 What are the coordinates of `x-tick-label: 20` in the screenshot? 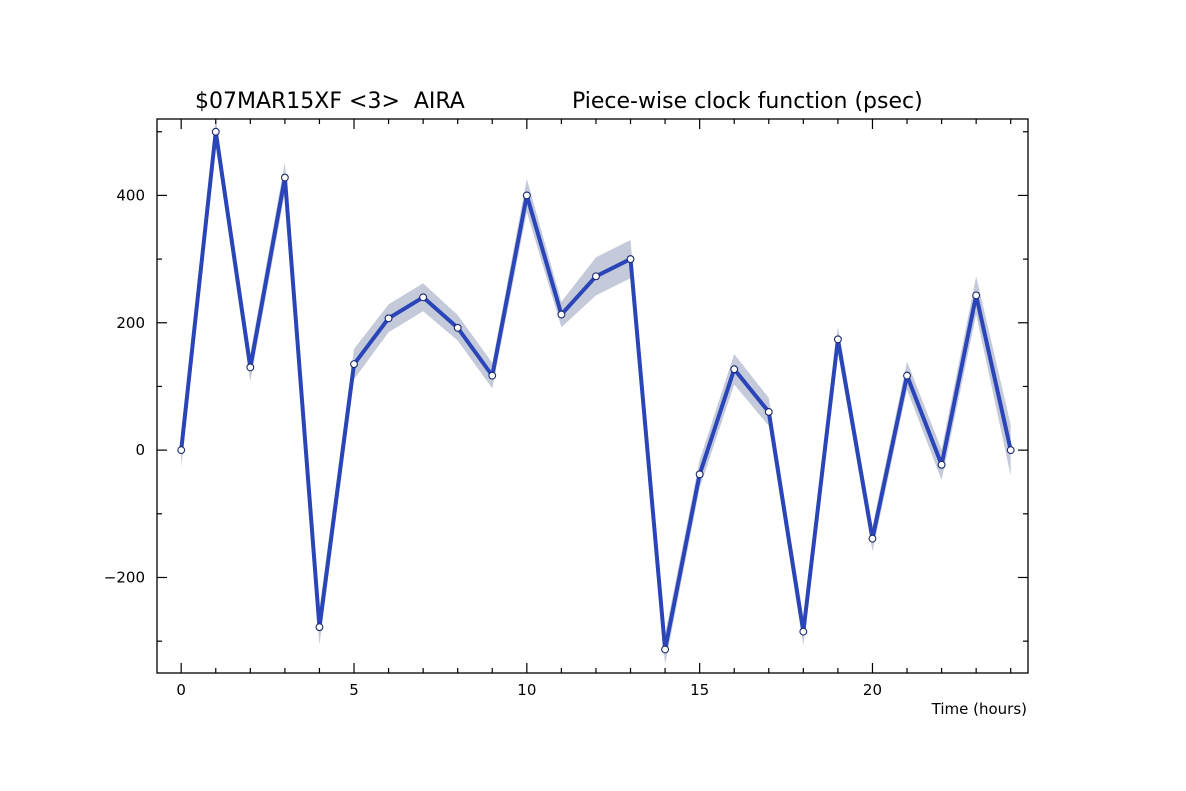 It's located at (872, 690).